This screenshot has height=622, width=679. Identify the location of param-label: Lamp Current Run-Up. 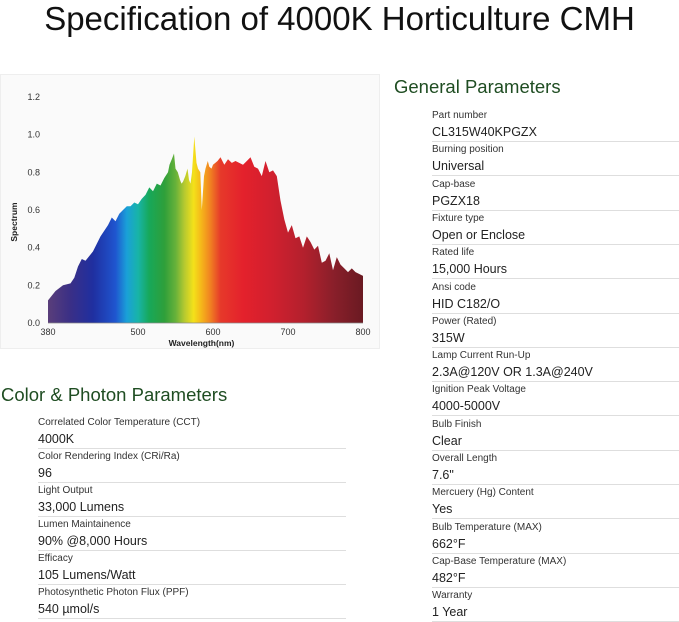
(481, 356).